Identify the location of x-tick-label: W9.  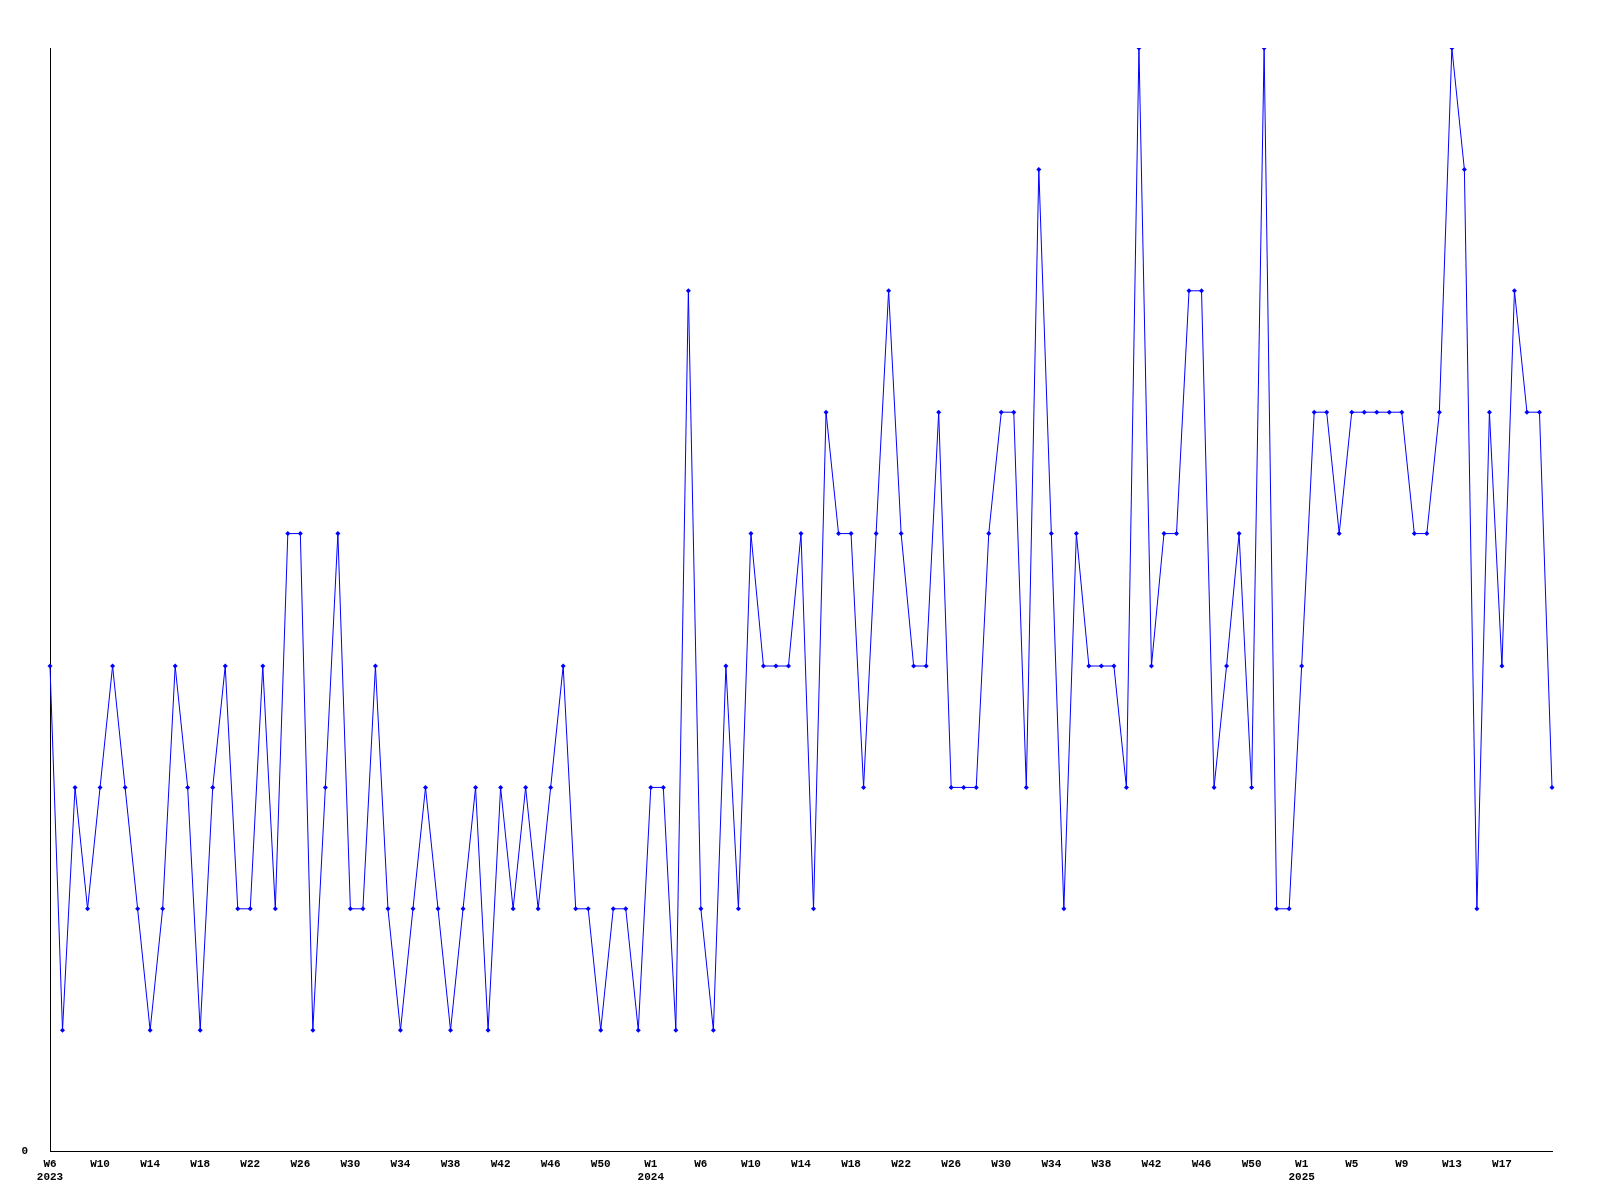
(1402, 1163).